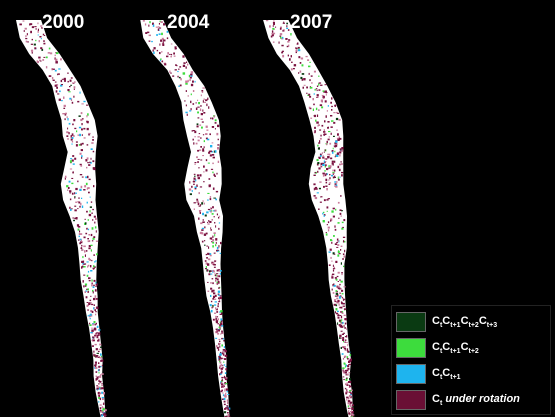  I want to click on legend-label: CtCt+1, so click(446, 374).